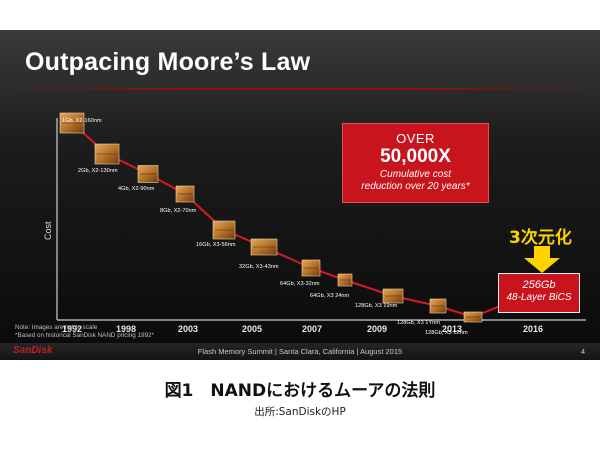  I want to click on callout-description: Cumulative cost reduction over 20 years*, so click(415, 181).